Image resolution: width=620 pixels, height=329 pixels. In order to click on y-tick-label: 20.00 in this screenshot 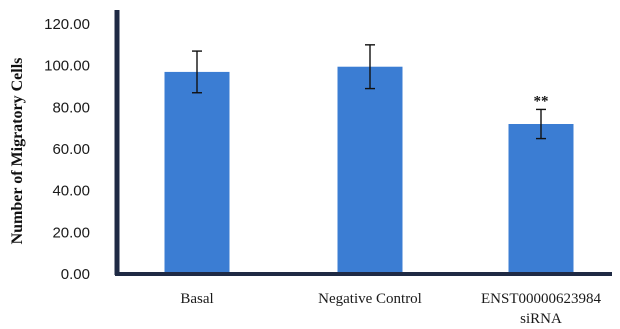, I will do `click(71, 232)`.